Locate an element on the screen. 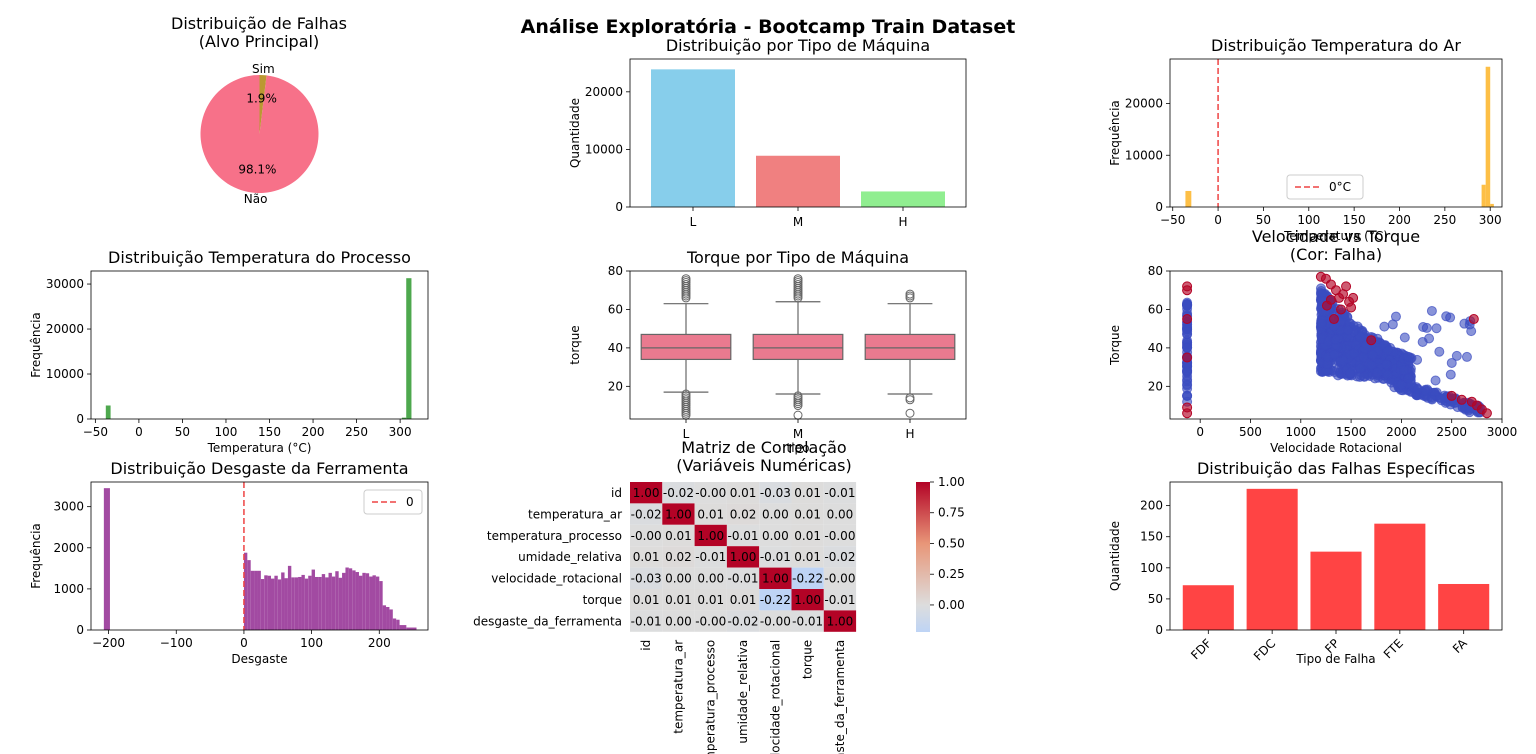 The image size is (1536, 754). y-tick-label: 200 is located at coordinates (1151, 506).